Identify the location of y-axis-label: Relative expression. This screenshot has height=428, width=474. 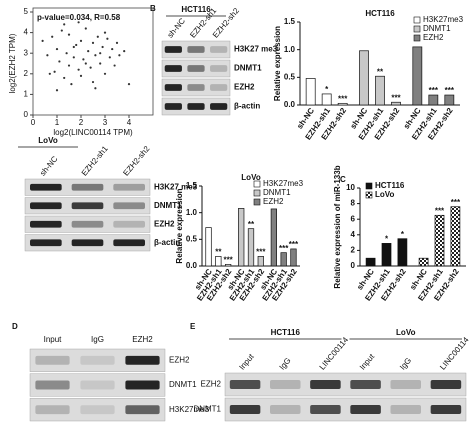
(277, 63).